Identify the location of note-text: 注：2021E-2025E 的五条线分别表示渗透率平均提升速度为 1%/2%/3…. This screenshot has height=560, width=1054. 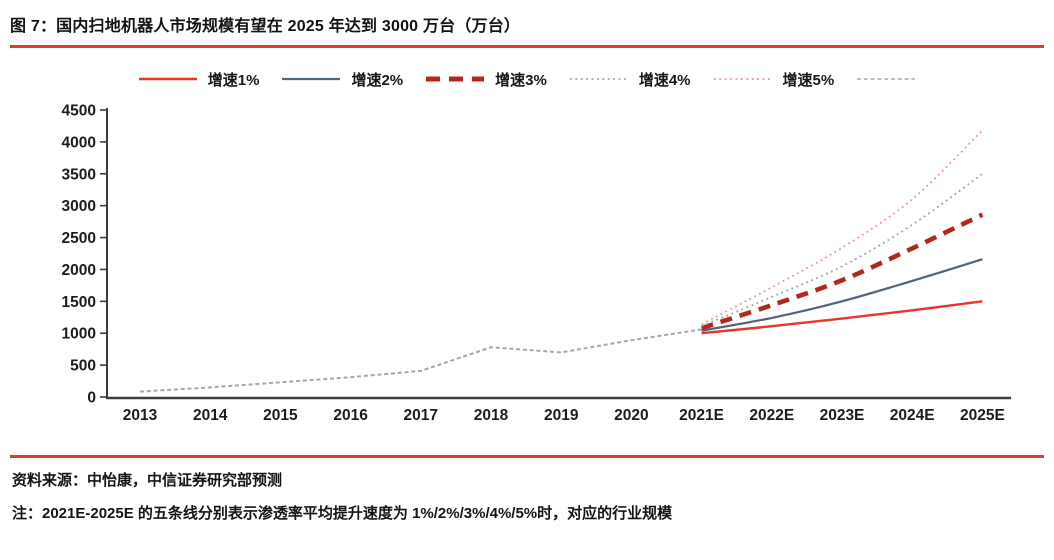
(342, 513).